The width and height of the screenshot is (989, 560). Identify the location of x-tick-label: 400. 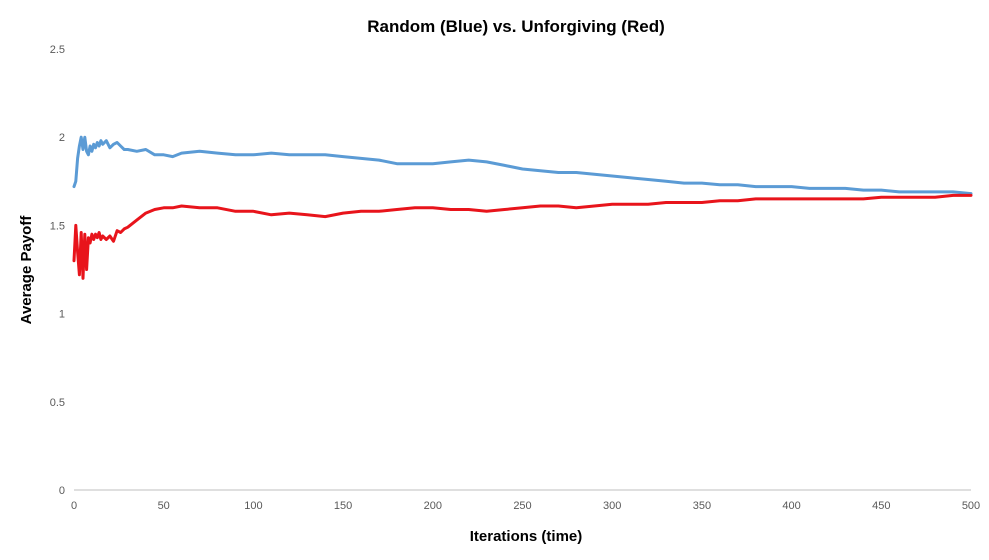
(791, 506).